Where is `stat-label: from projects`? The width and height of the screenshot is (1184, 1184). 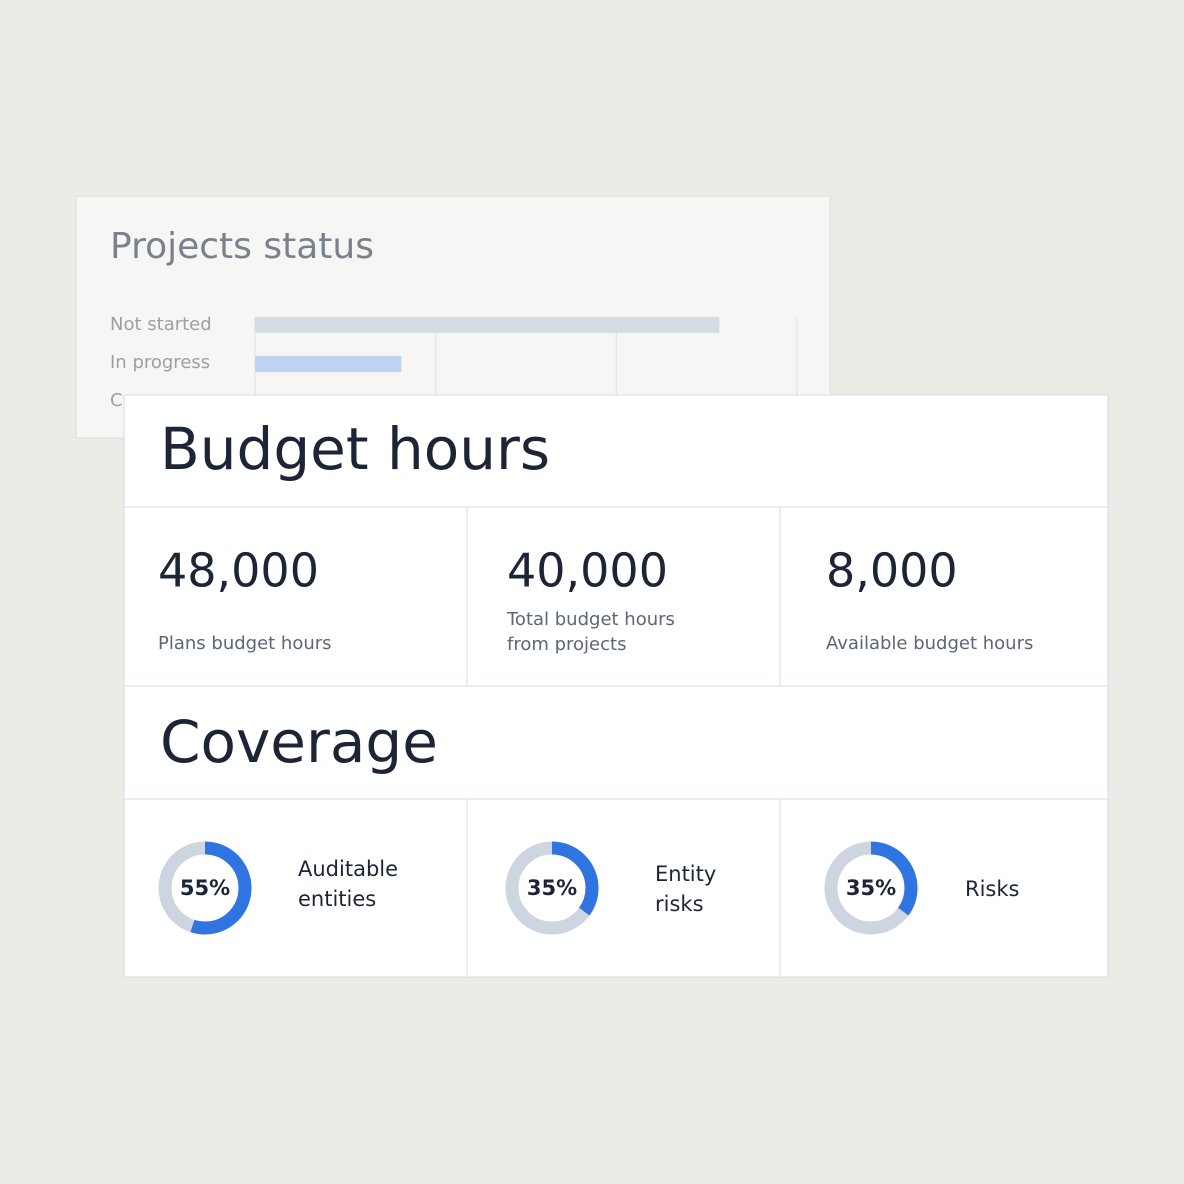 stat-label: from projects is located at coordinates (566, 644).